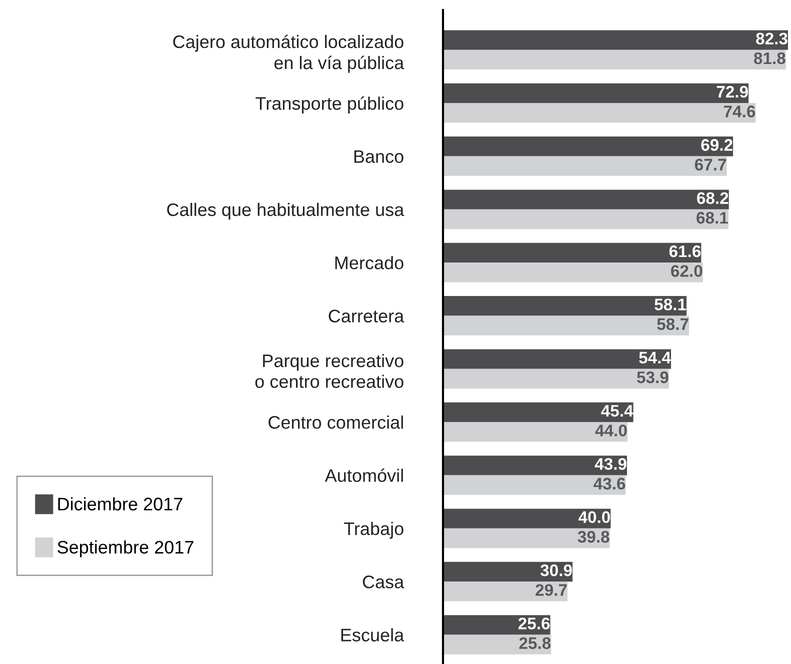 This screenshot has width=791, height=664. I want to click on data-label: 68.1, so click(712, 218).